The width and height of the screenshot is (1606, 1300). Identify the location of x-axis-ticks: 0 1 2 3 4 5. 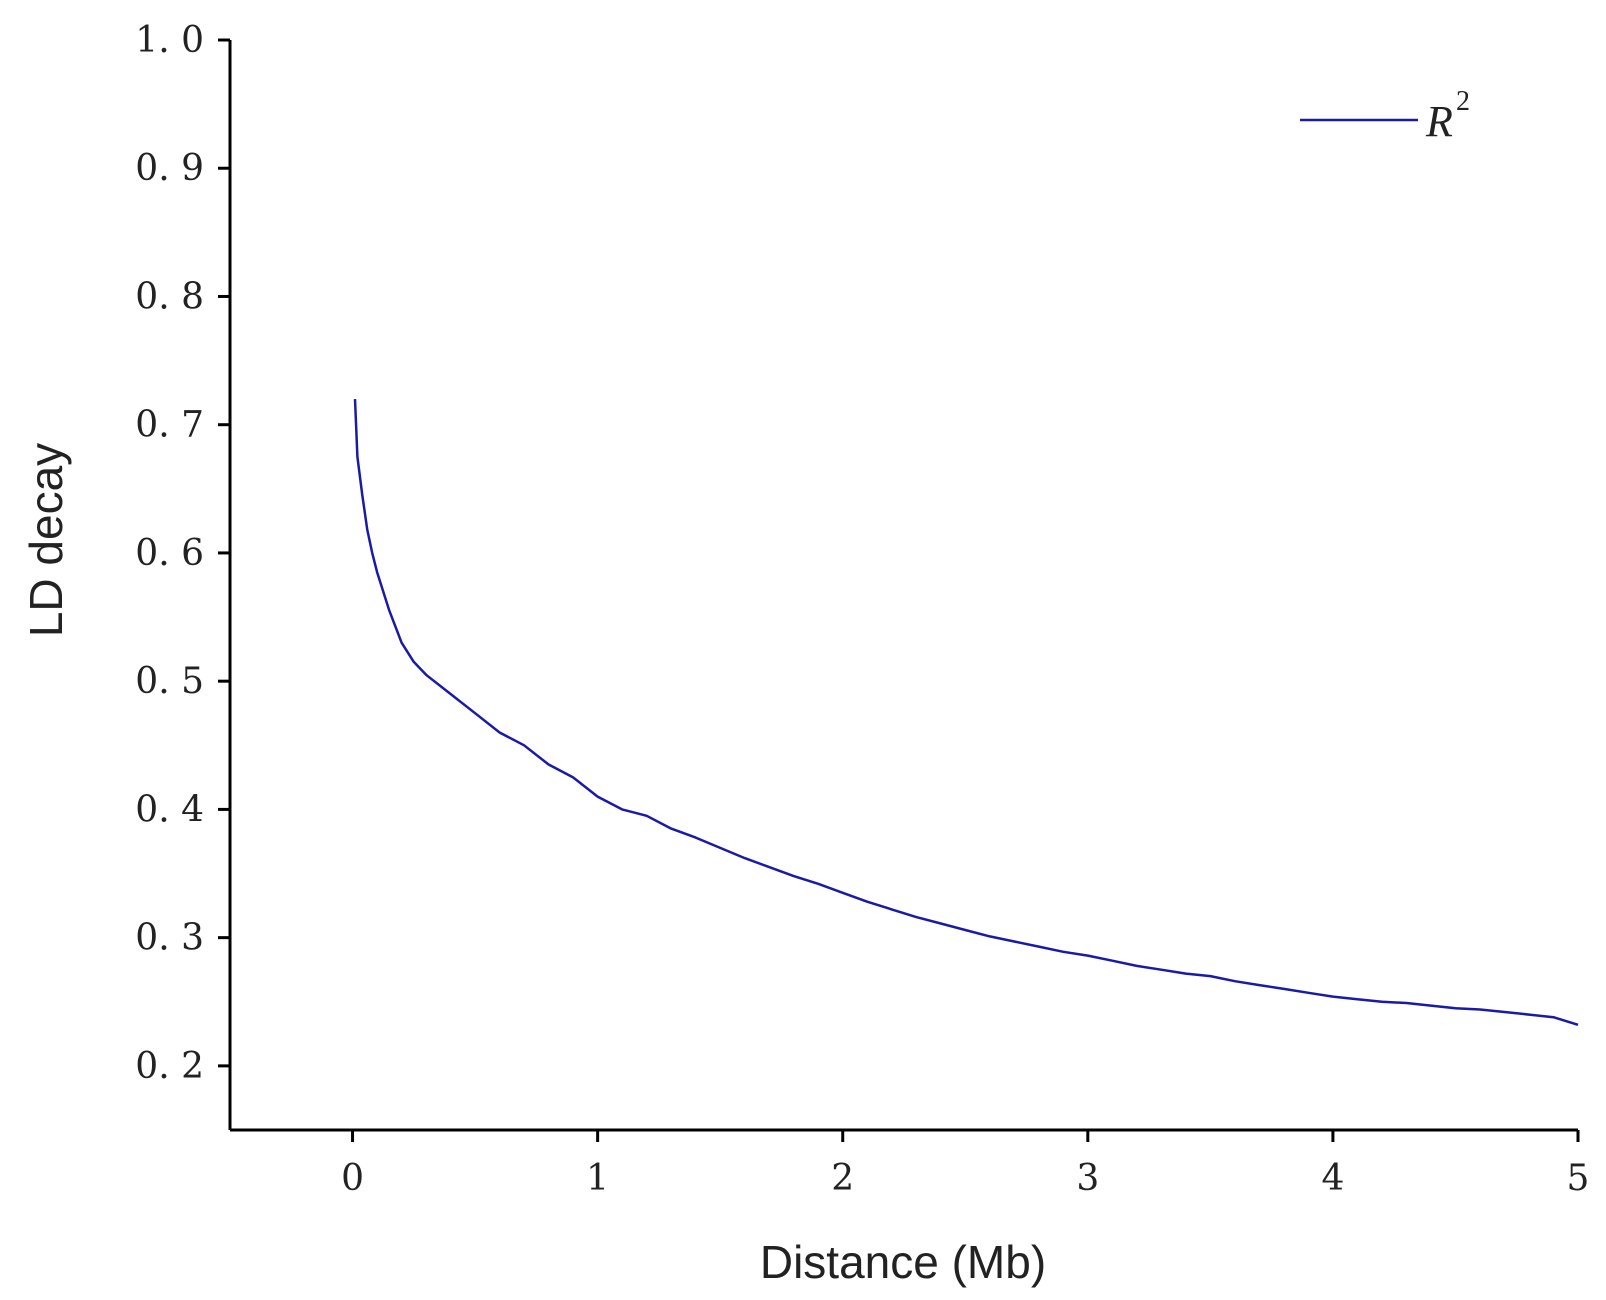
(965, 1164).